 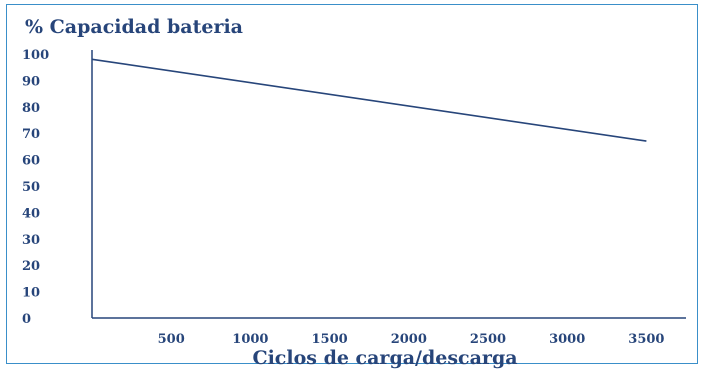 I want to click on x-tick-labels: 500 1000 1500 2000 2500 3000 3500, so click(x=411, y=339).